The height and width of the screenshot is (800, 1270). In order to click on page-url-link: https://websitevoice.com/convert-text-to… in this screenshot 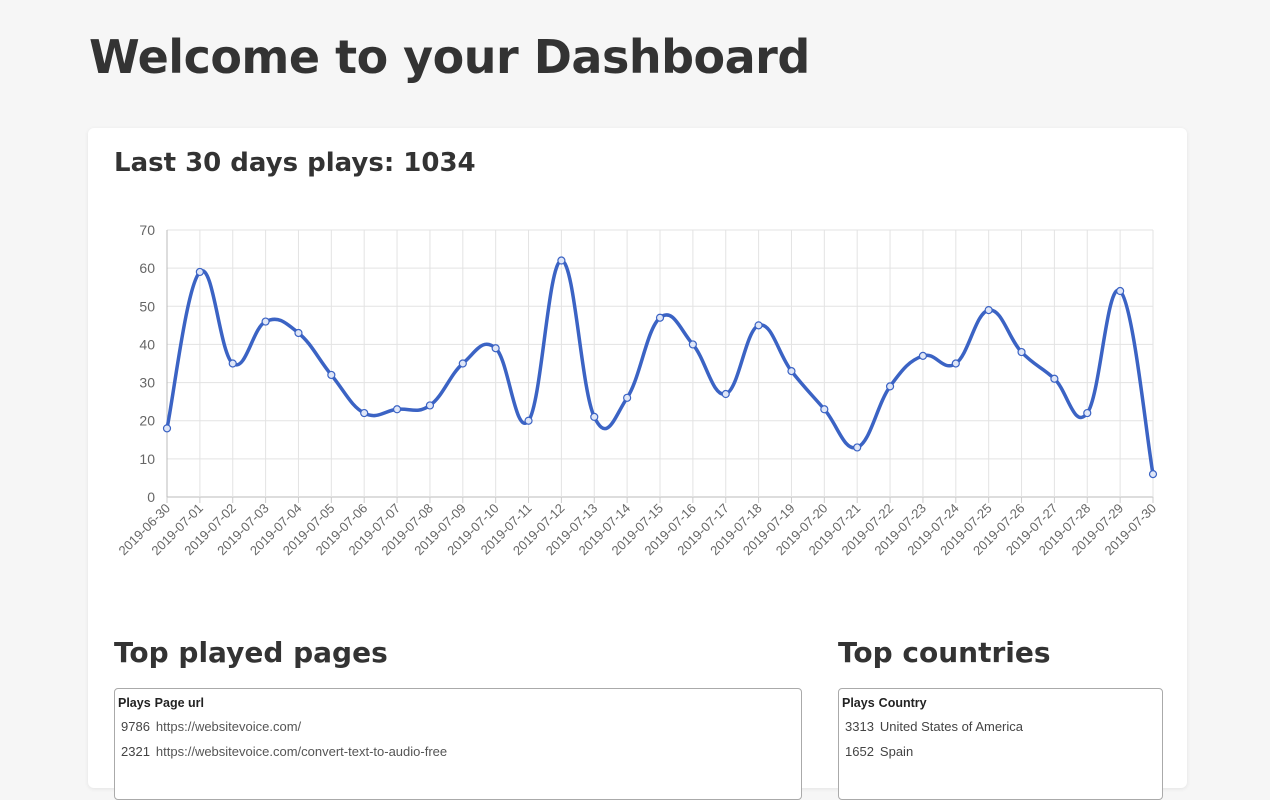, I will do `click(301, 751)`.